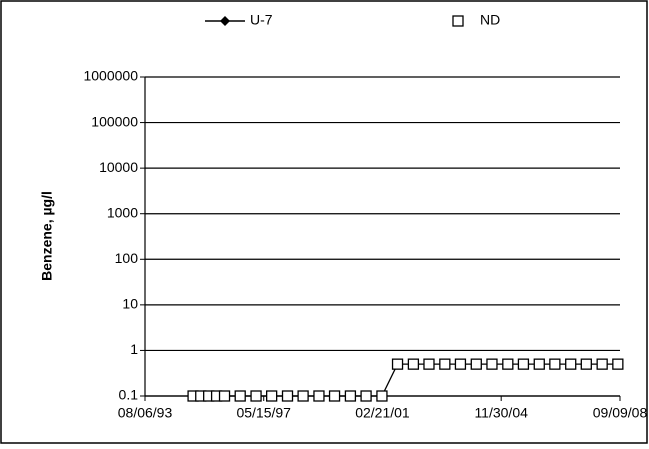 The image size is (649, 449). Describe the element at coordinates (127, 258) in the screenshot. I see `y-tick-label: 100` at that location.